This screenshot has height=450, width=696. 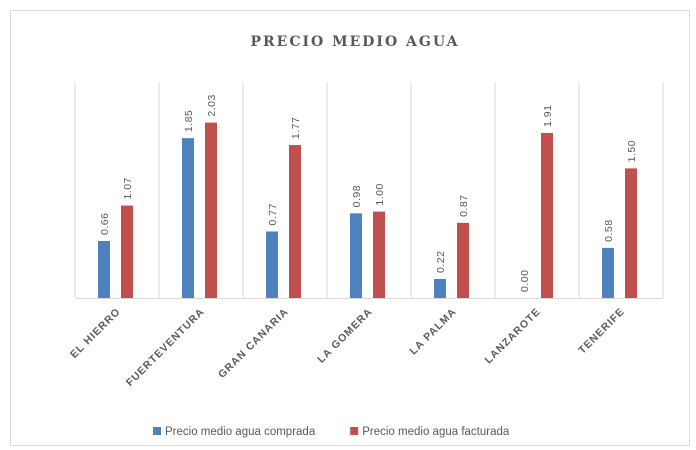 What do you see at coordinates (355, 42) in the screenshot?
I see `chart-title: PRECIO MEDIO AGUA` at bounding box center [355, 42].